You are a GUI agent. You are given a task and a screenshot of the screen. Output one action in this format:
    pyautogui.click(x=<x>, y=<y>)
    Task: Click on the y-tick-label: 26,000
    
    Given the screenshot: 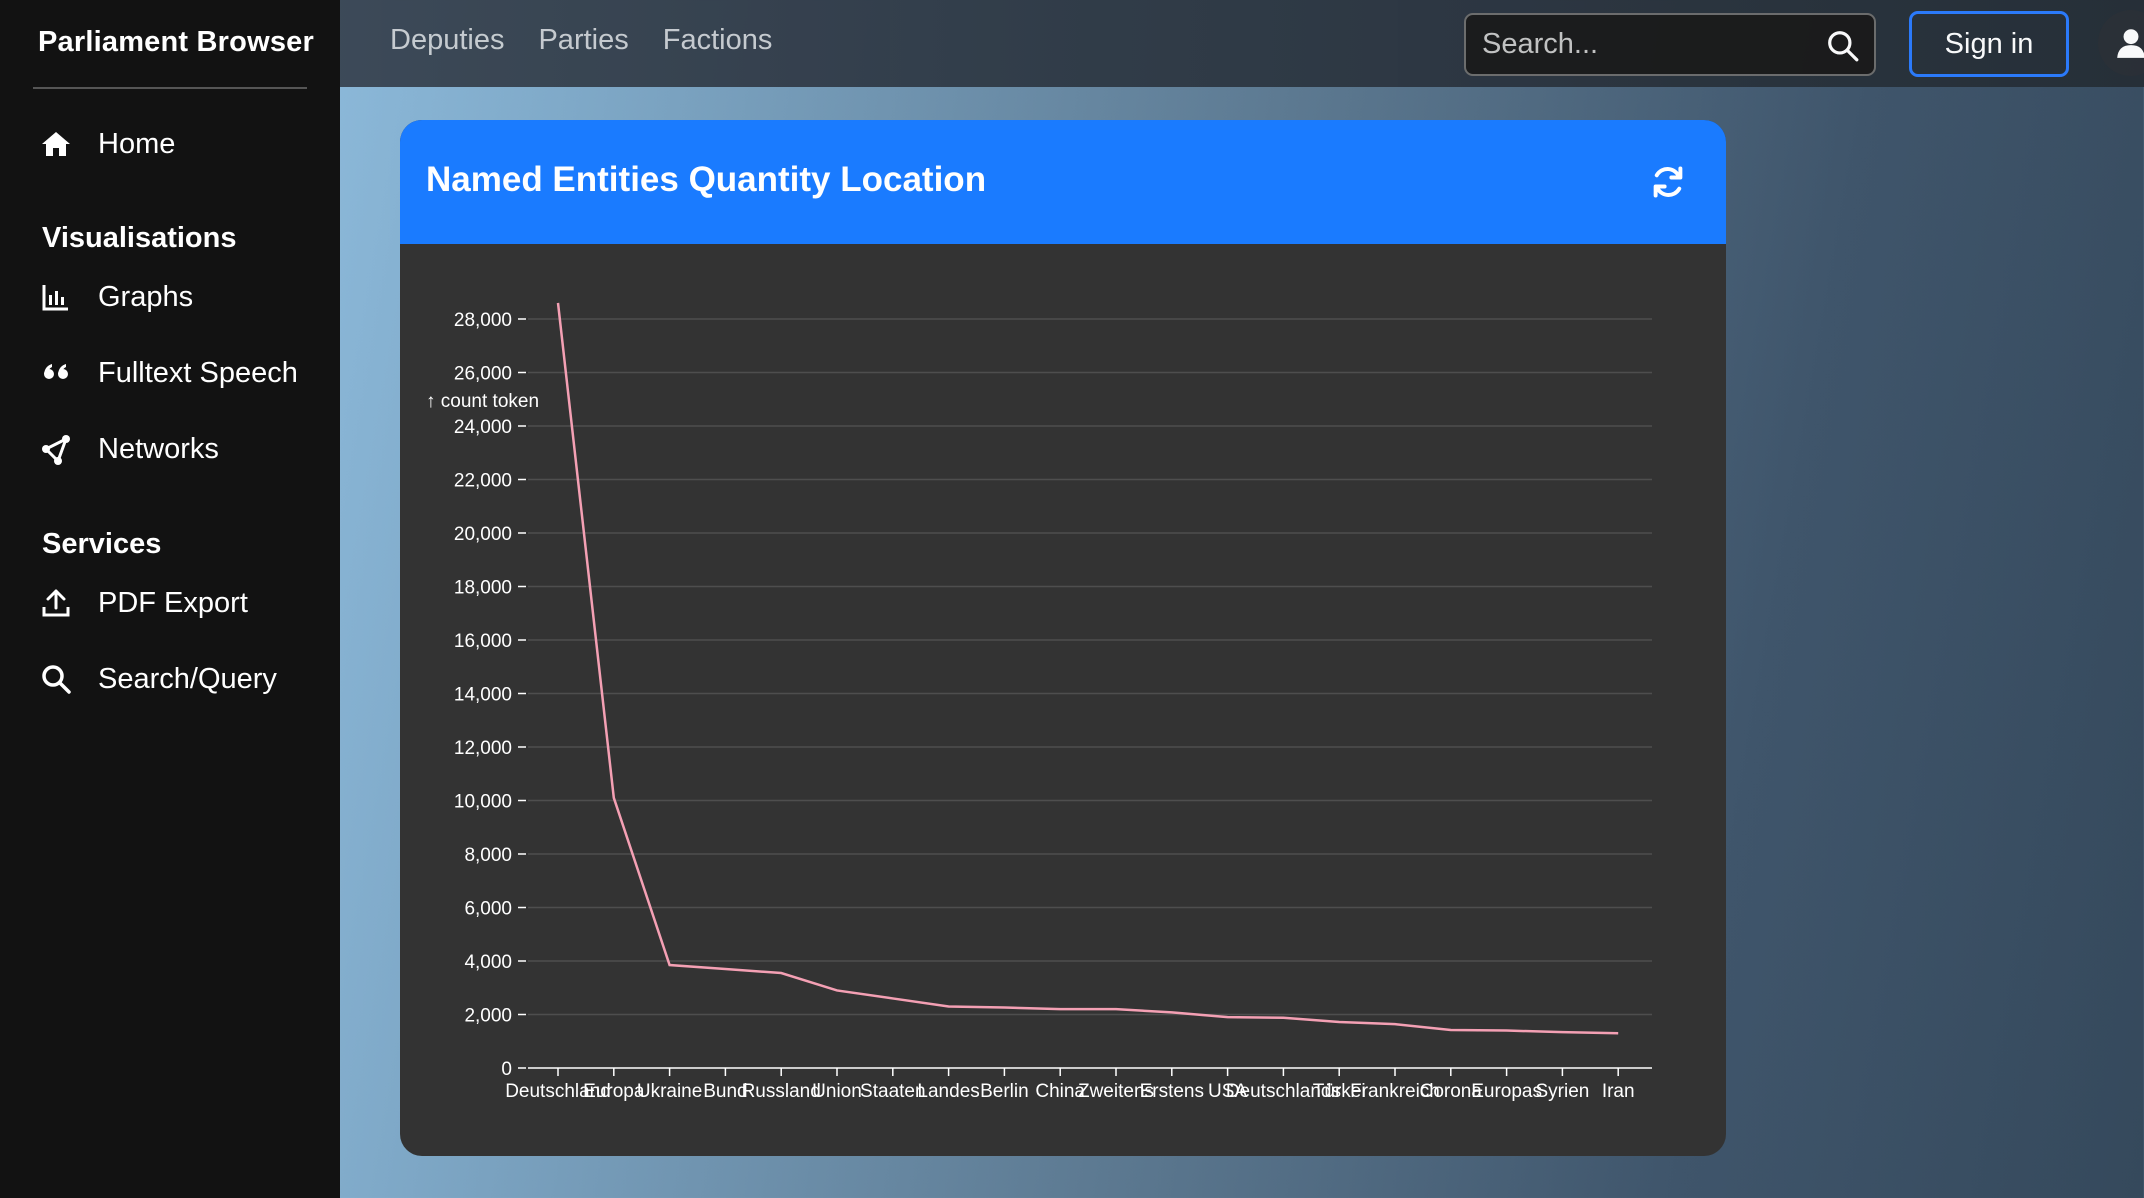 What is the action you would take?
    pyautogui.click(x=483, y=374)
    